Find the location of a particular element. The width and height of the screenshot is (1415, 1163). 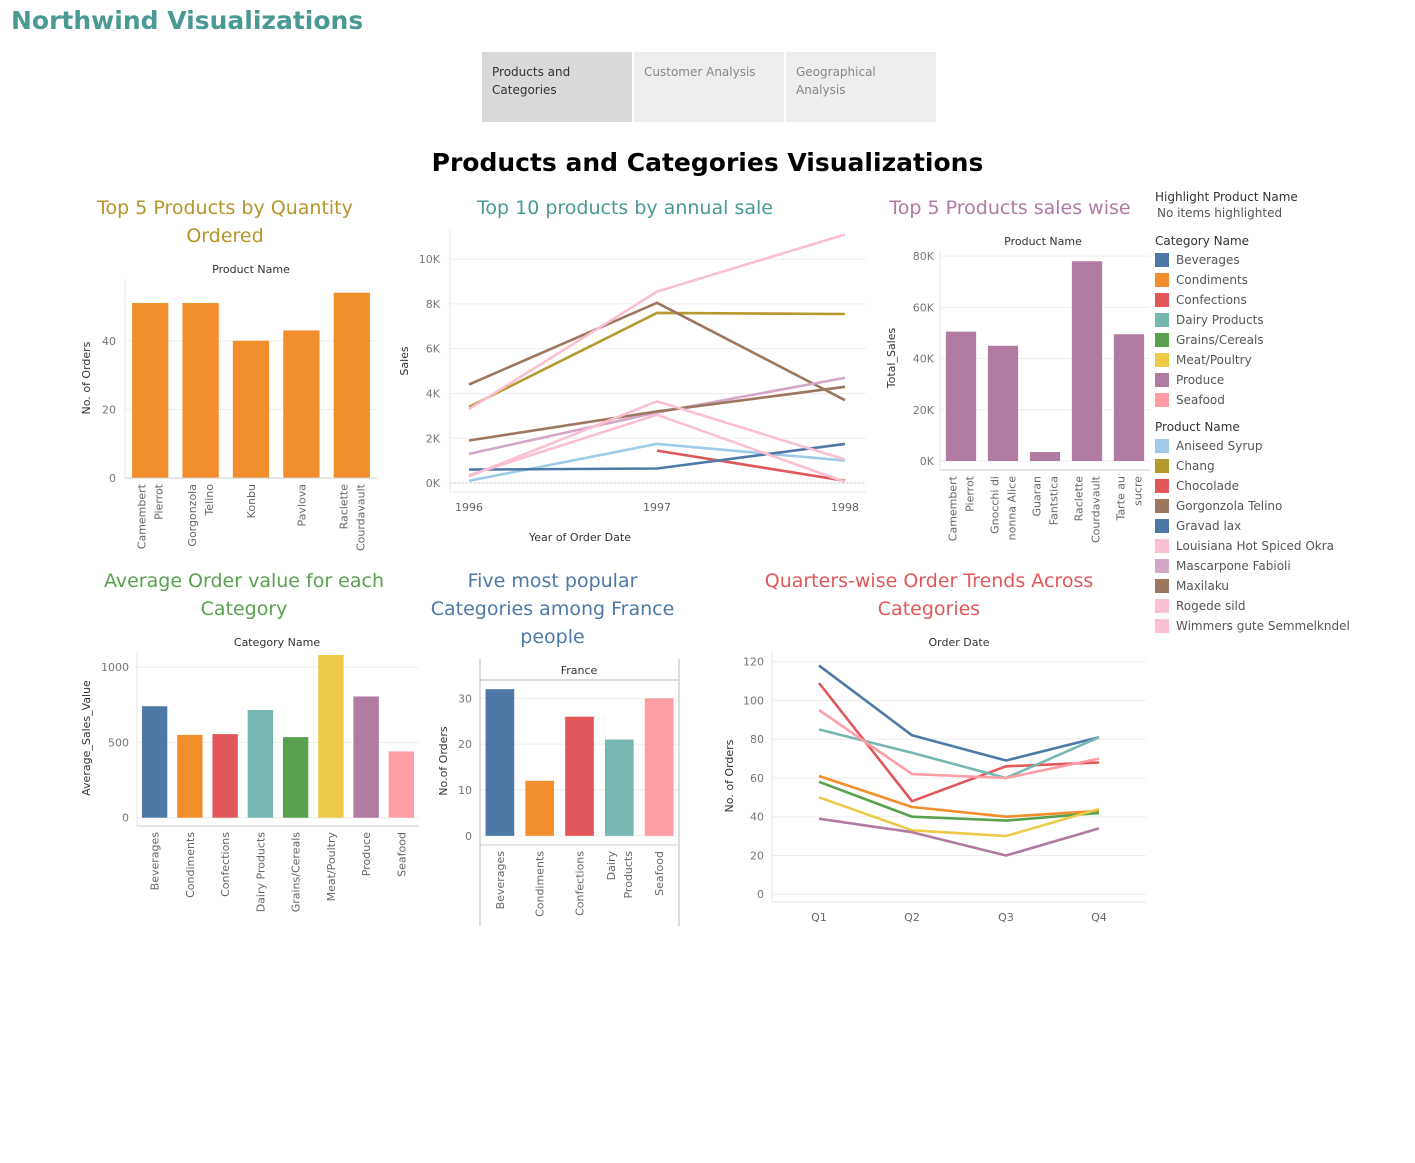

france-ytick-label: 20 is located at coordinates (465, 744).